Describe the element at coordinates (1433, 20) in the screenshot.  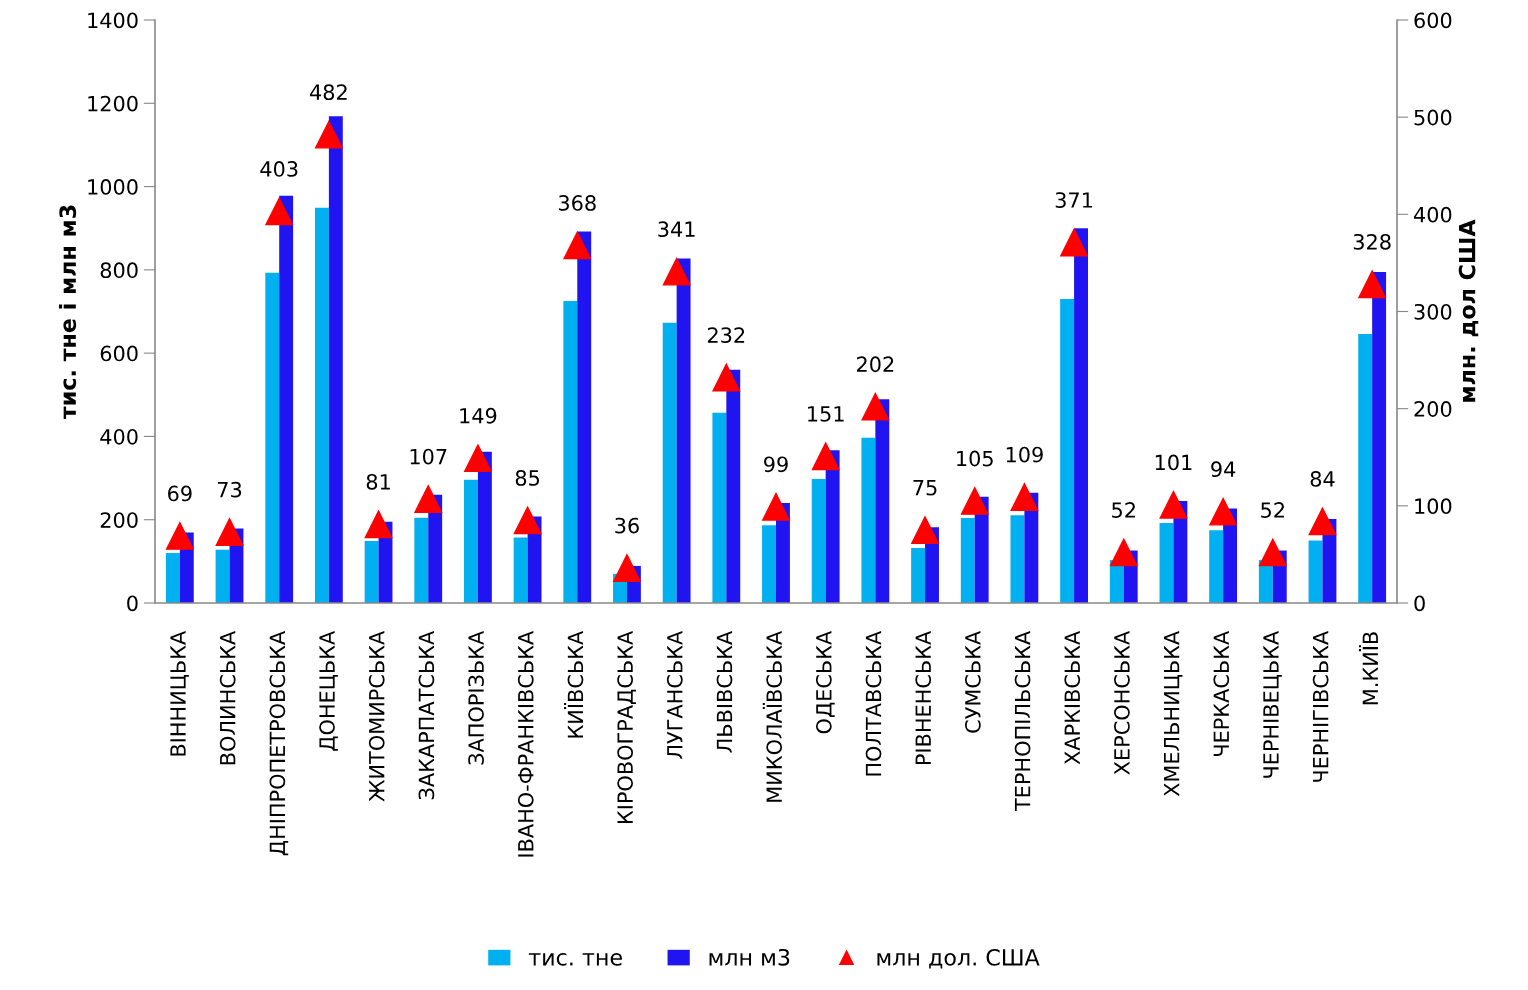
I see `y2-tick-label: 600` at that location.